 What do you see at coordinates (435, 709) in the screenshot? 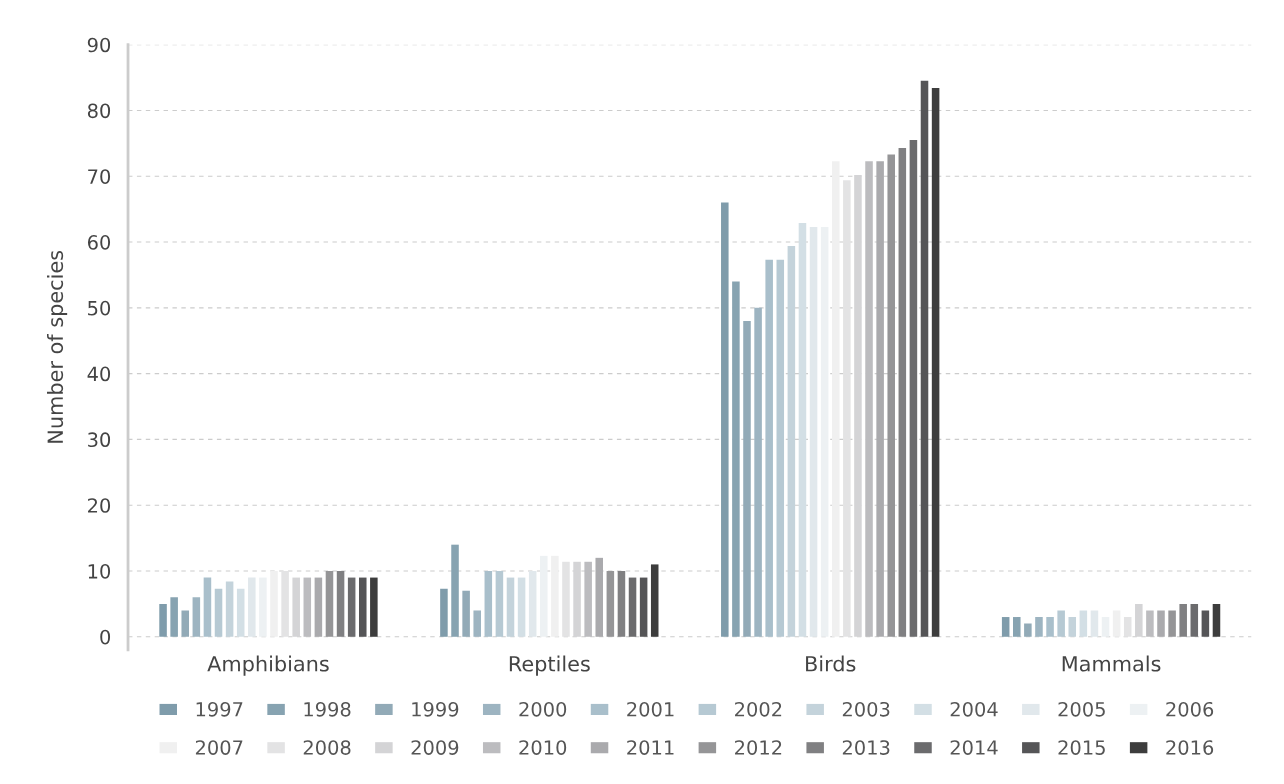
I see `legend-label: 1999` at bounding box center [435, 709].